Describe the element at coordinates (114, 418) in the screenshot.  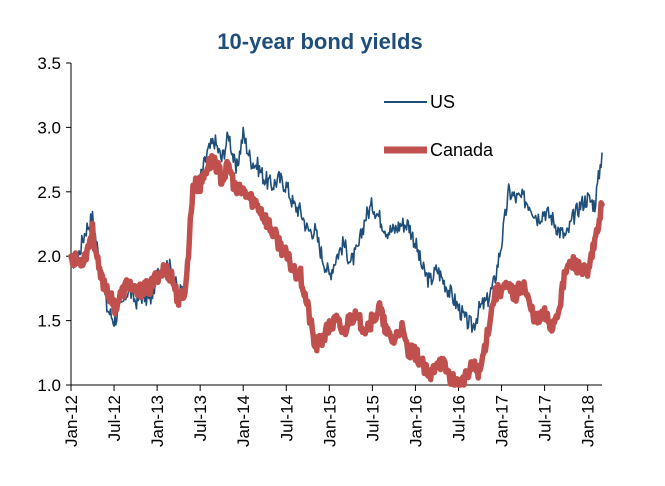
I see `x-tick-label: Jul-12` at that location.